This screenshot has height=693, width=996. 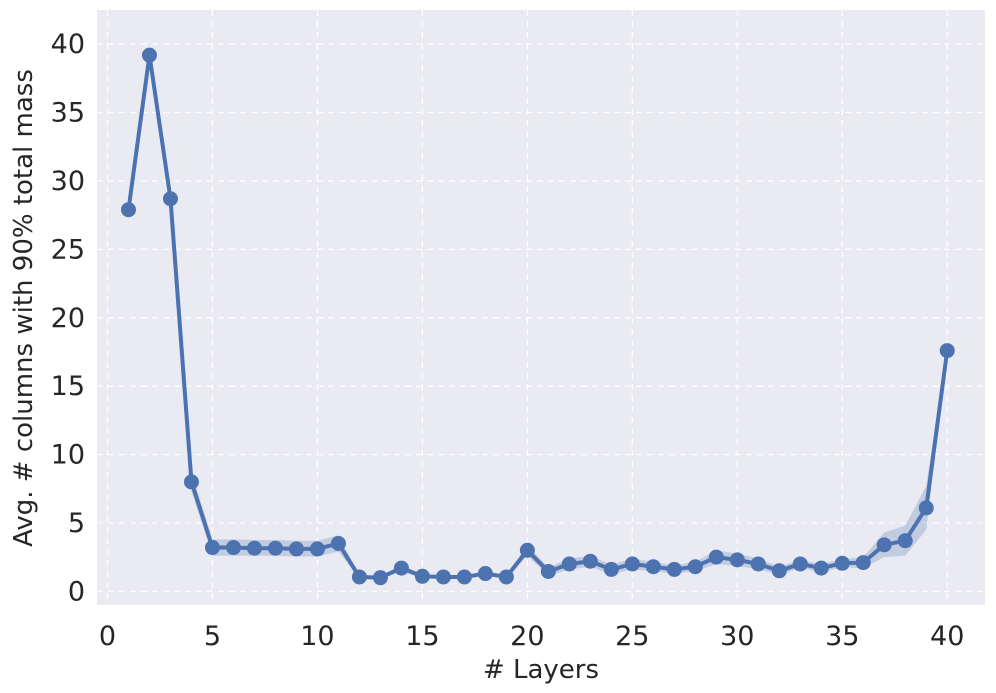 What do you see at coordinates (68, 44) in the screenshot?
I see `y-tick-label: 40` at bounding box center [68, 44].